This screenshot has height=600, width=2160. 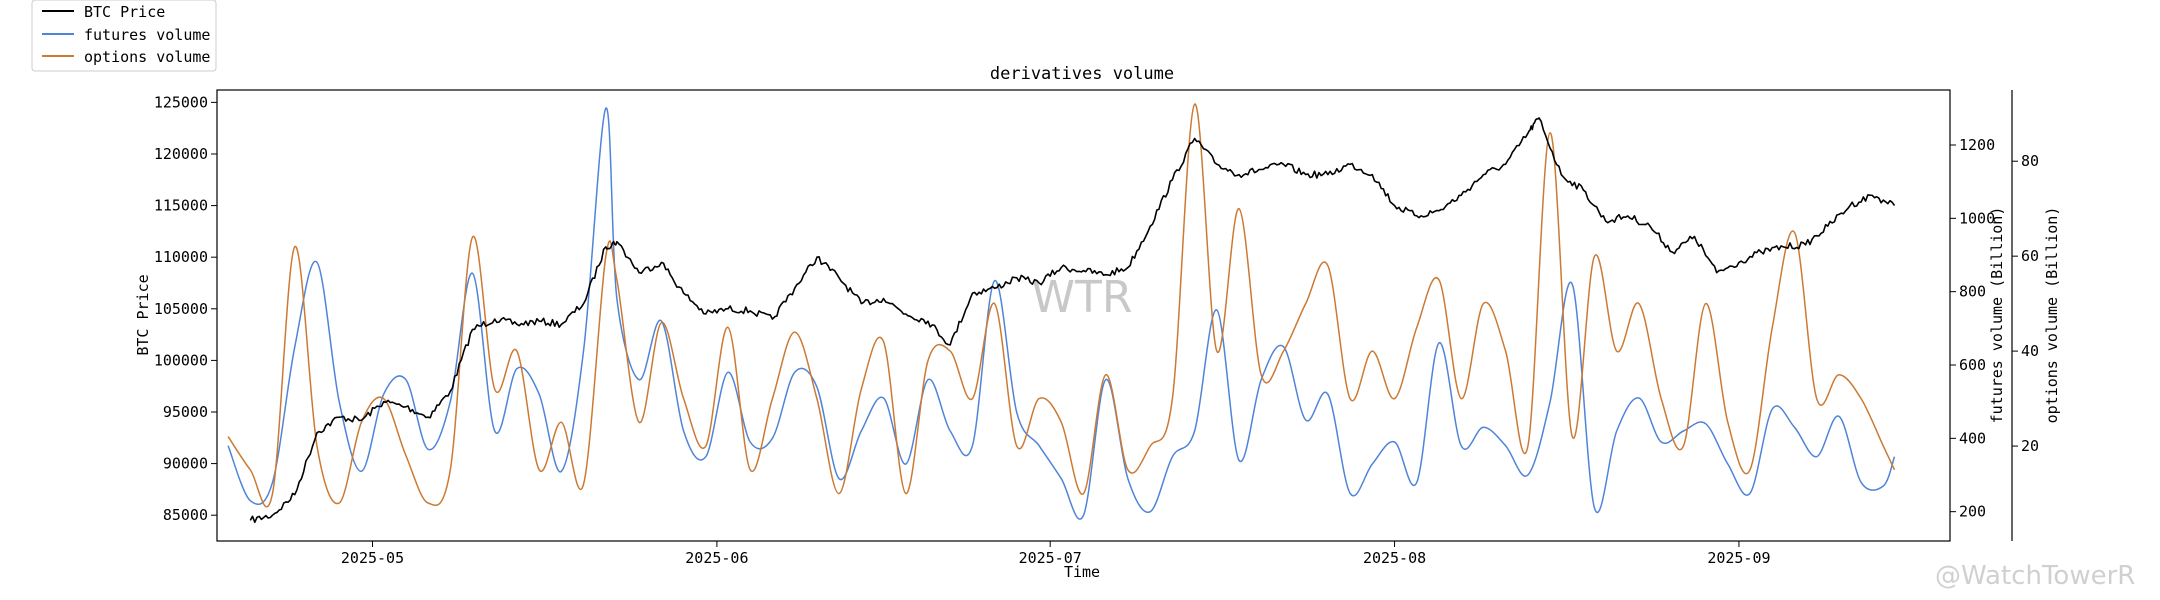 I want to click on watermark: WTR, so click(x=1082, y=297).